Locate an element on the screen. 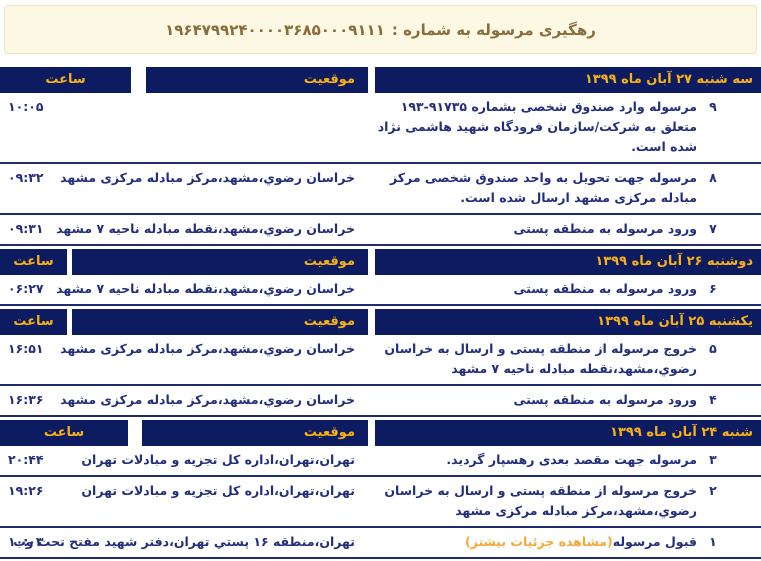 Image resolution: width=761 pixels, height=561 pixels. status-cell: ۶ ورود مرسوله به منطقه پستی is located at coordinates (568, 289).